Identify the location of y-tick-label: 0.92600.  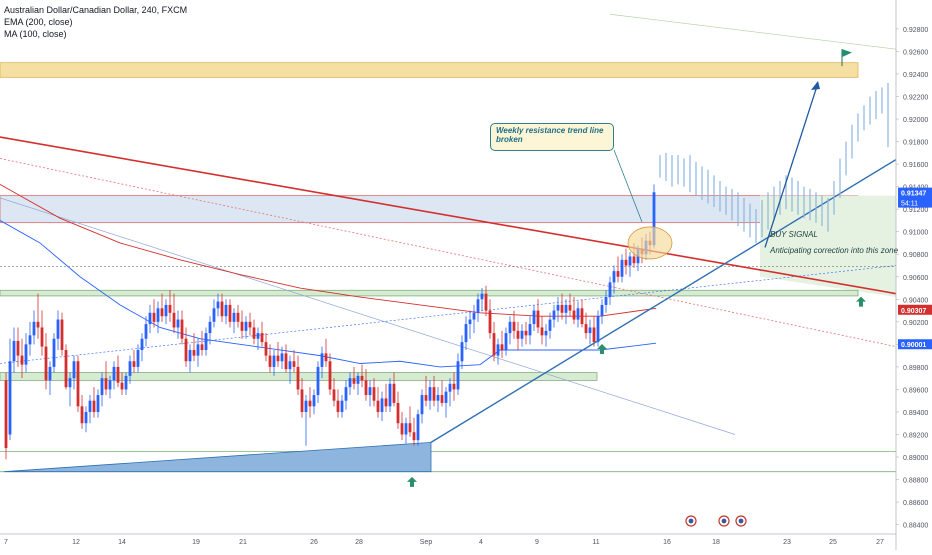
(915, 52).